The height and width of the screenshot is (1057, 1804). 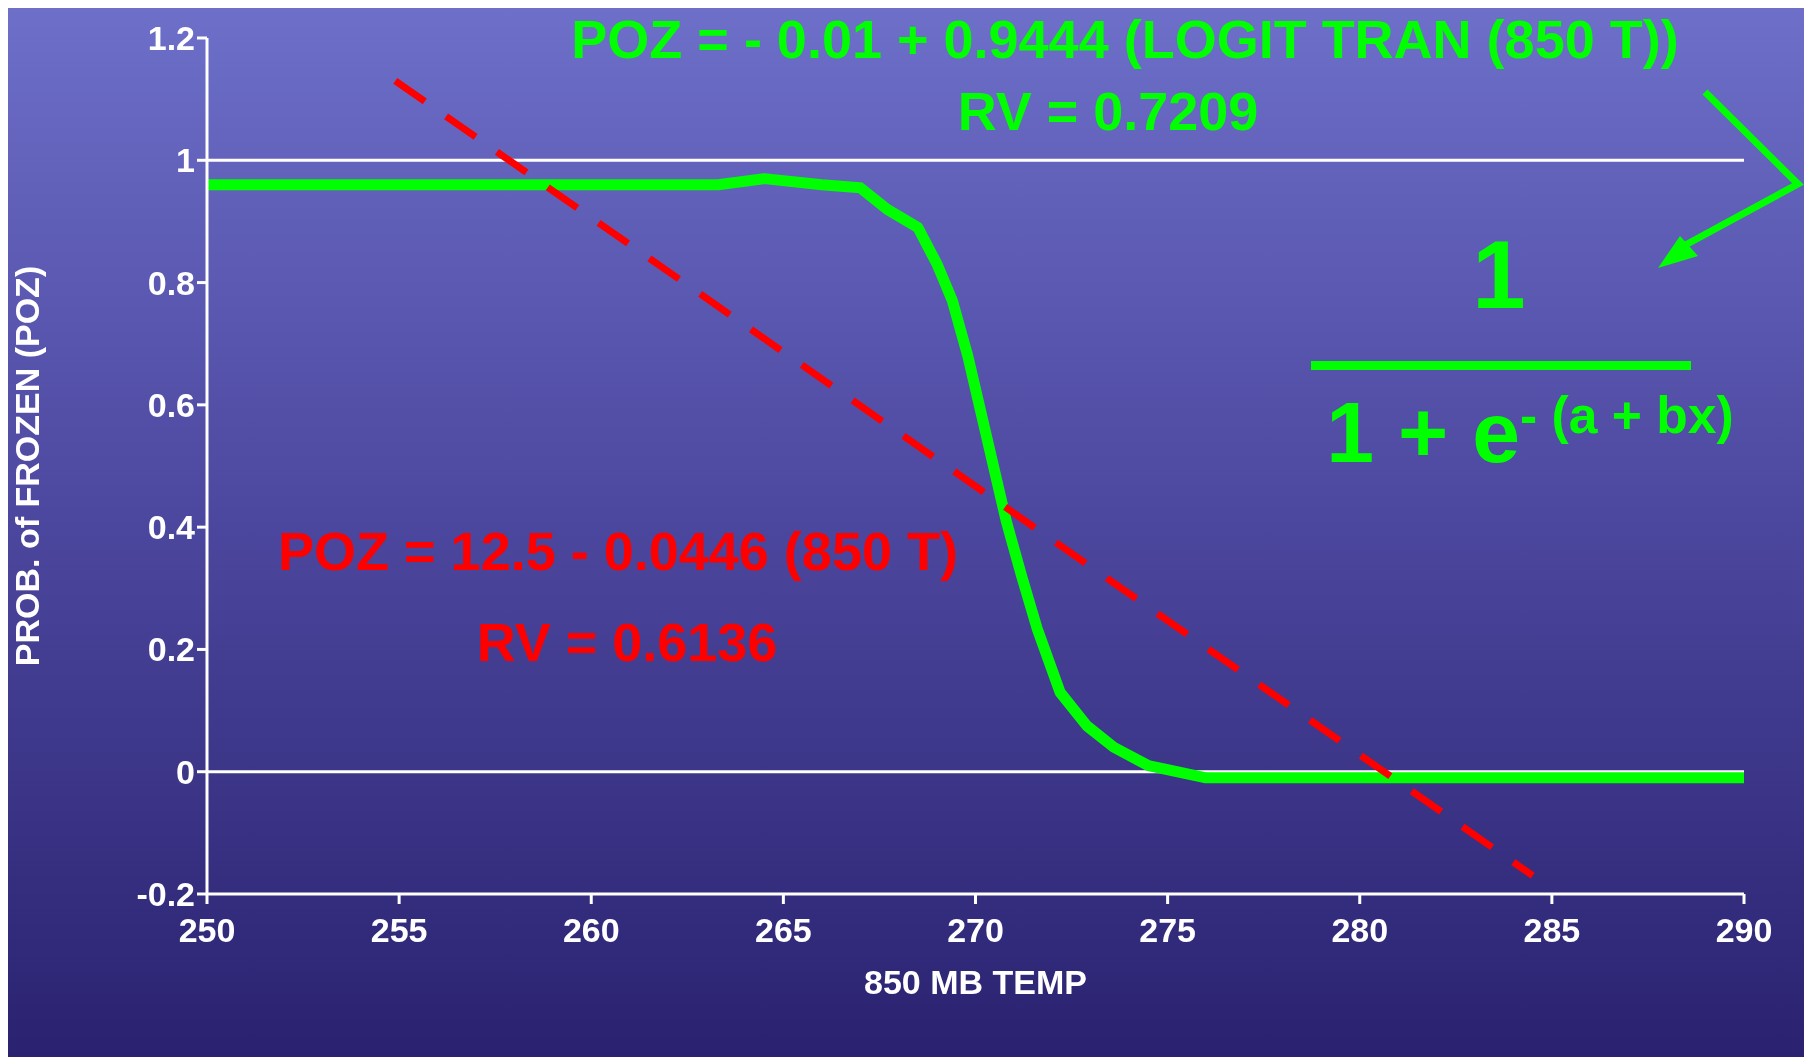 I want to click on x-tick-label: 250, so click(x=207, y=930).